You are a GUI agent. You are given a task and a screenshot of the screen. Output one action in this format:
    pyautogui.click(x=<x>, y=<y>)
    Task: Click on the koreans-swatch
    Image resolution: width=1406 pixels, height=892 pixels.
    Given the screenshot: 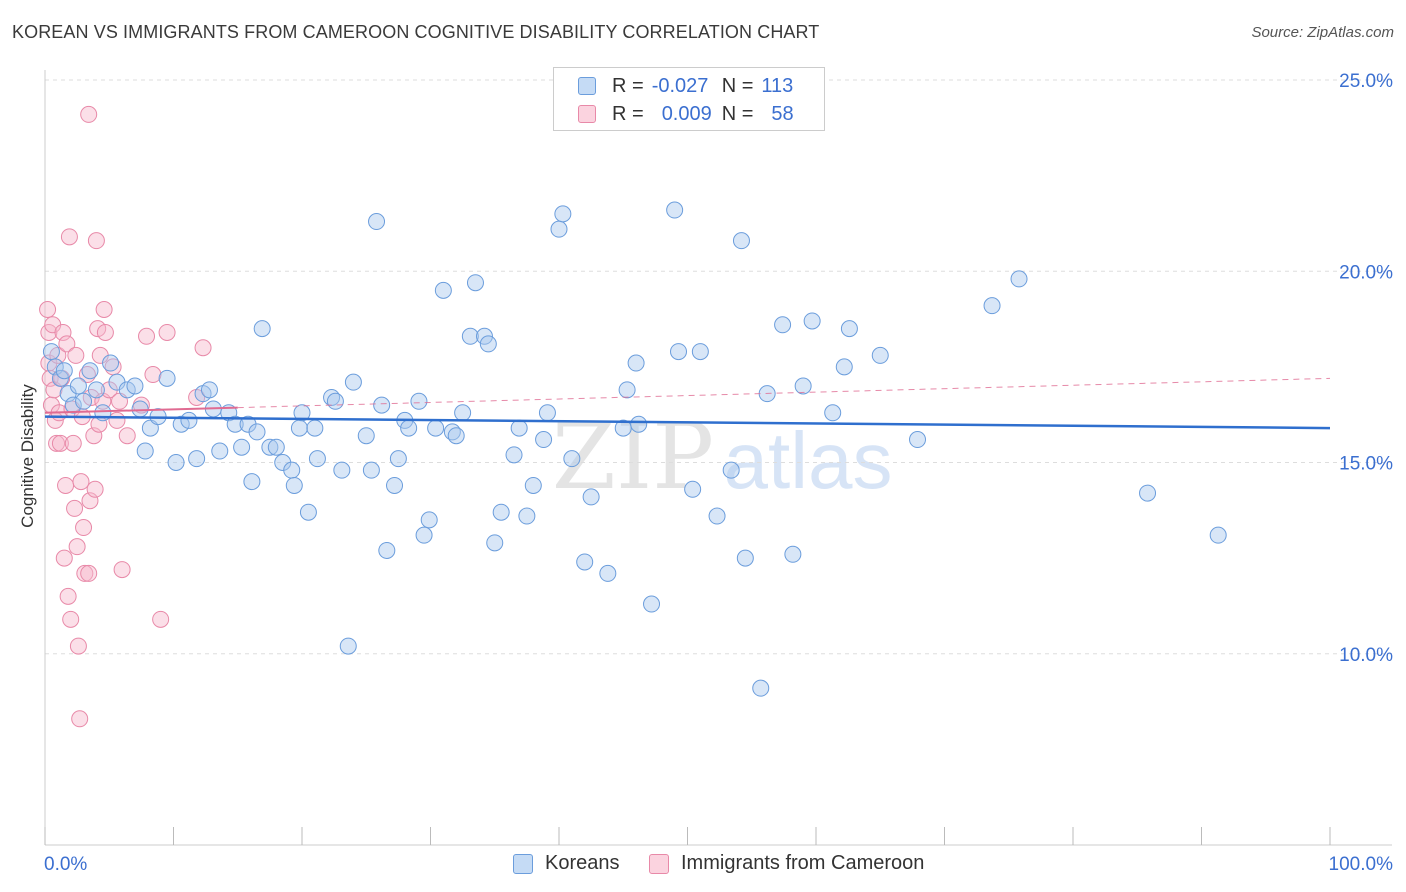 What is the action you would take?
    pyautogui.click(x=587, y=86)
    